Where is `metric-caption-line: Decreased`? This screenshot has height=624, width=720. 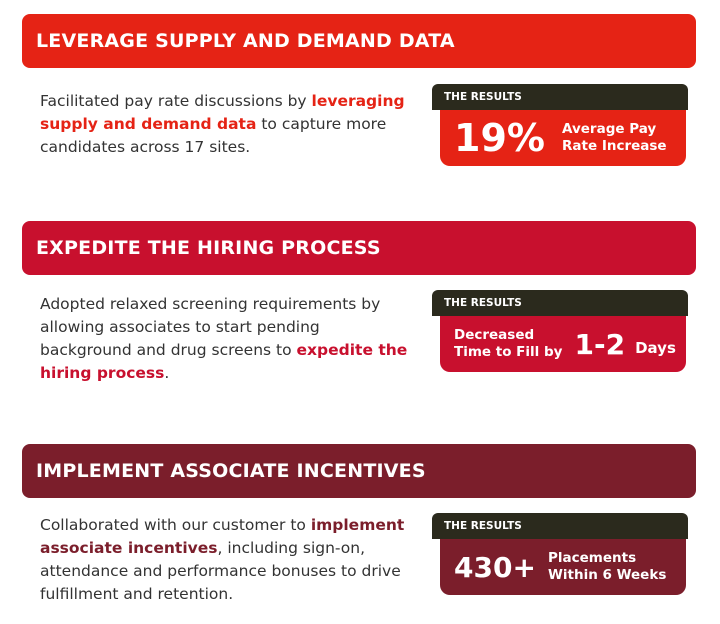
metric-caption-line: Decreased is located at coordinates (494, 335).